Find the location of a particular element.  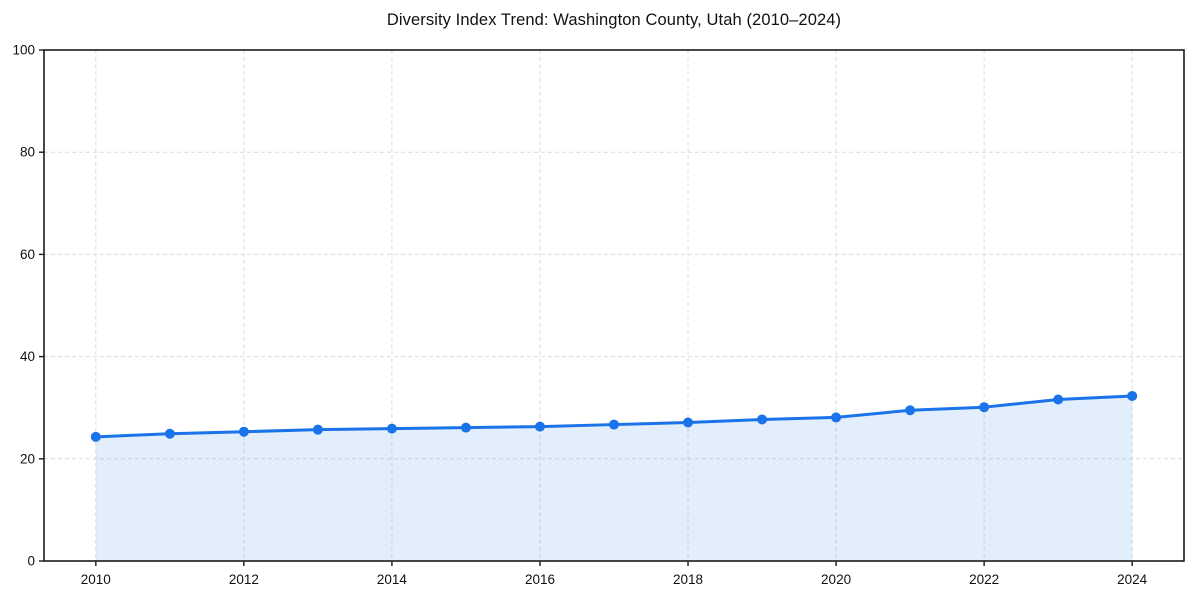

data-point-2015 is located at coordinates (465, 427).